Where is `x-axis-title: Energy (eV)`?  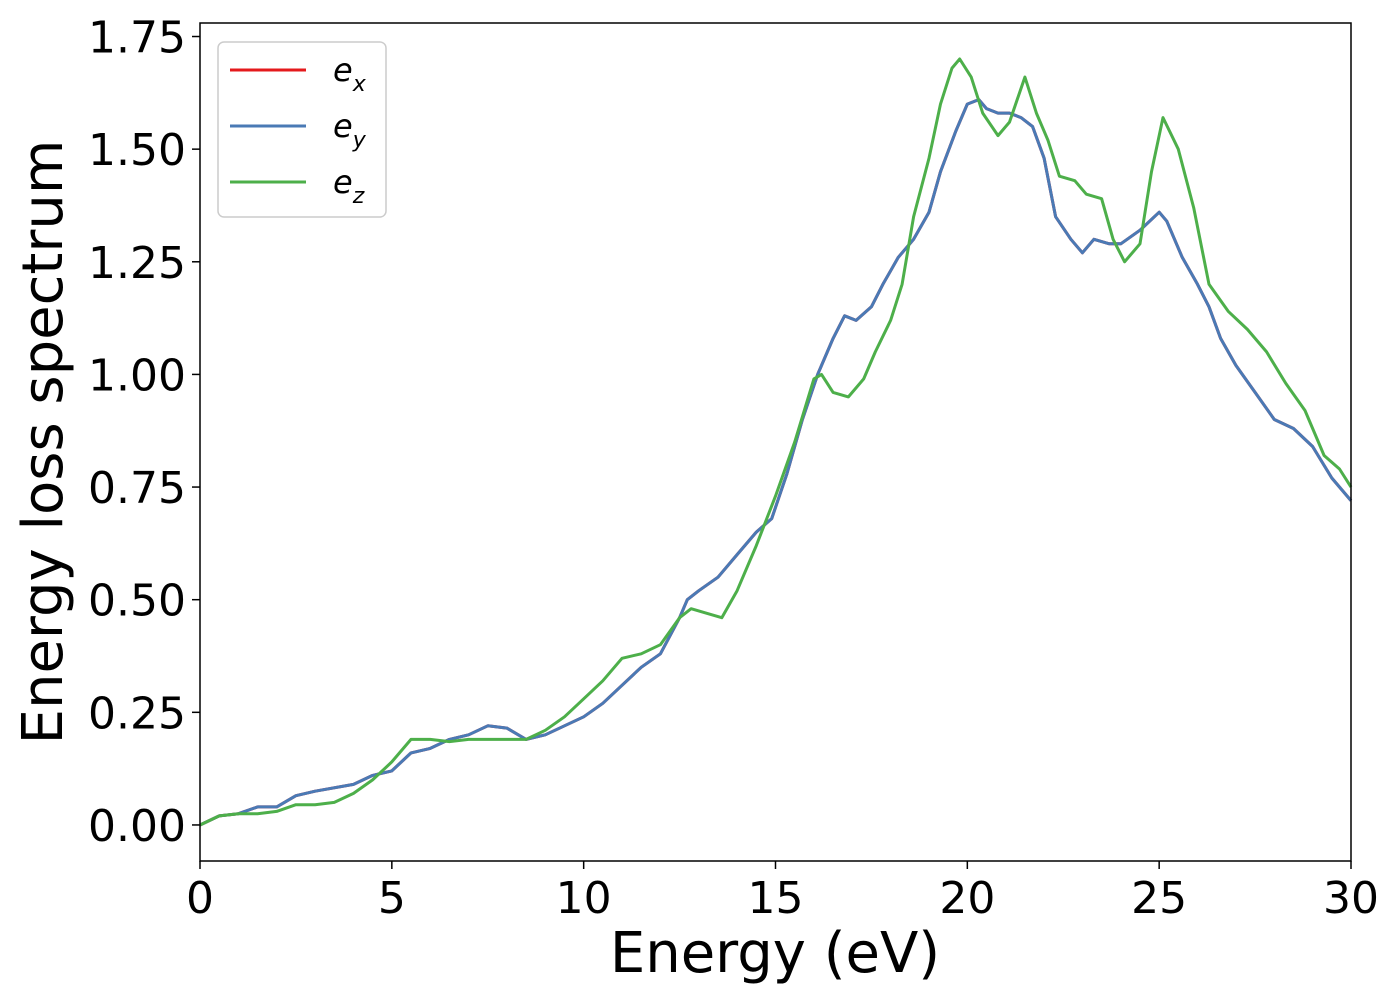 x-axis-title: Energy (eV) is located at coordinates (775, 953).